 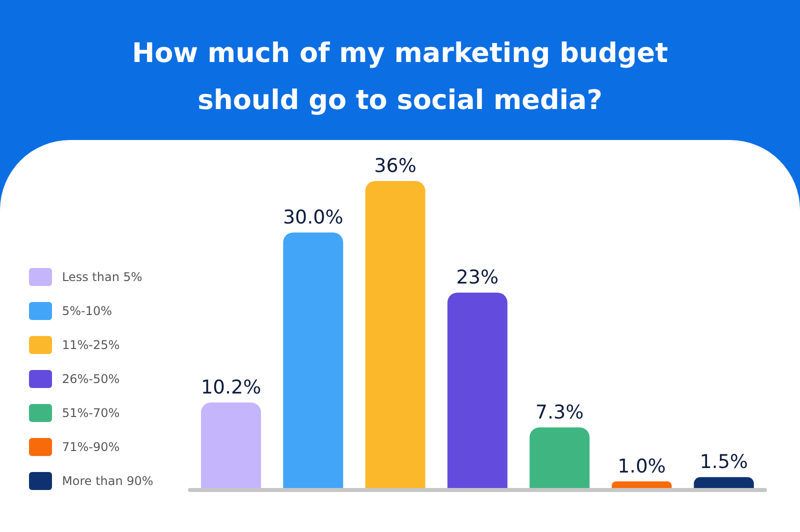 I want to click on legend-label: More than 90%, so click(x=108, y=481).